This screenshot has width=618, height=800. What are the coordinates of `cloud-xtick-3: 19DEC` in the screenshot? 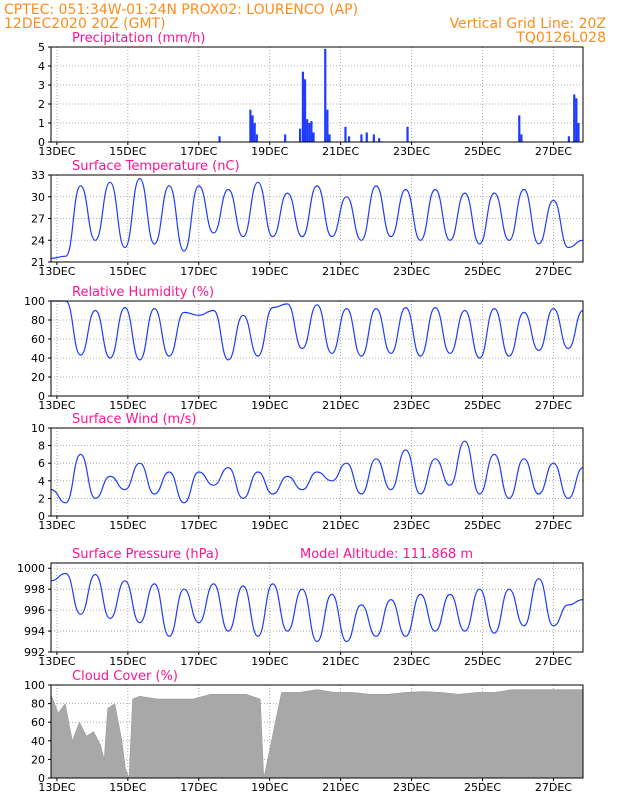 It's located at (269, 787).